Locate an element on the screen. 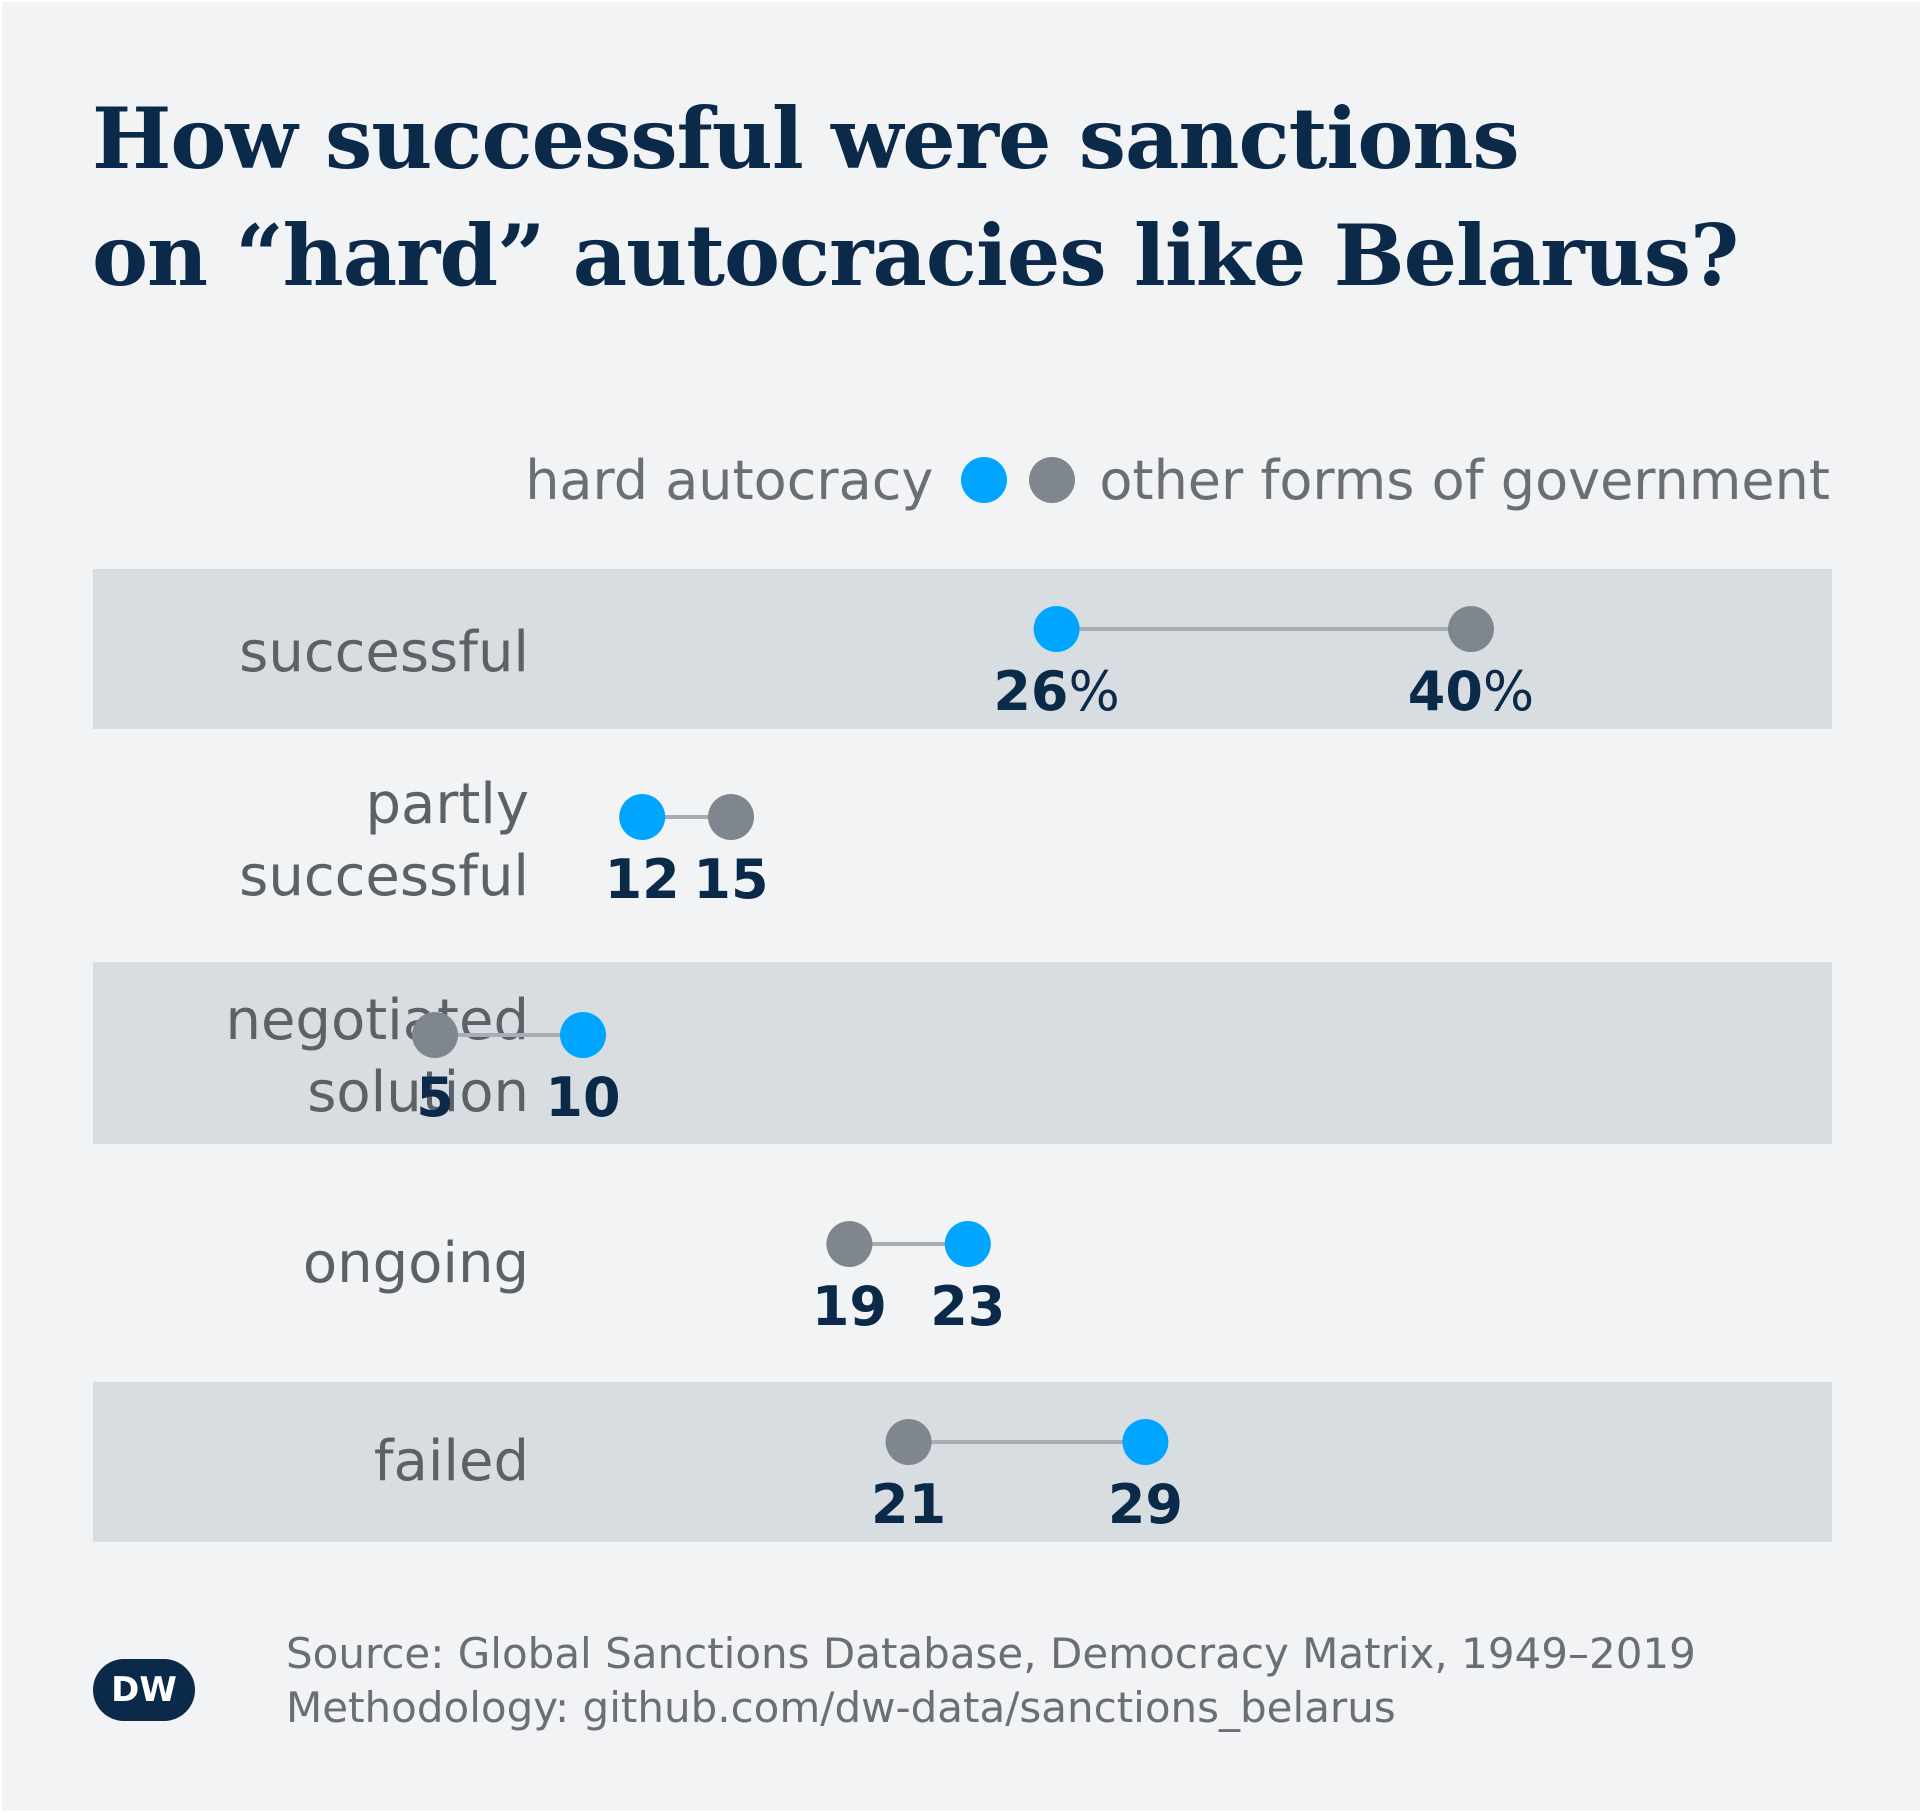  legend-dot-other is located at coordinates (1052, 480).